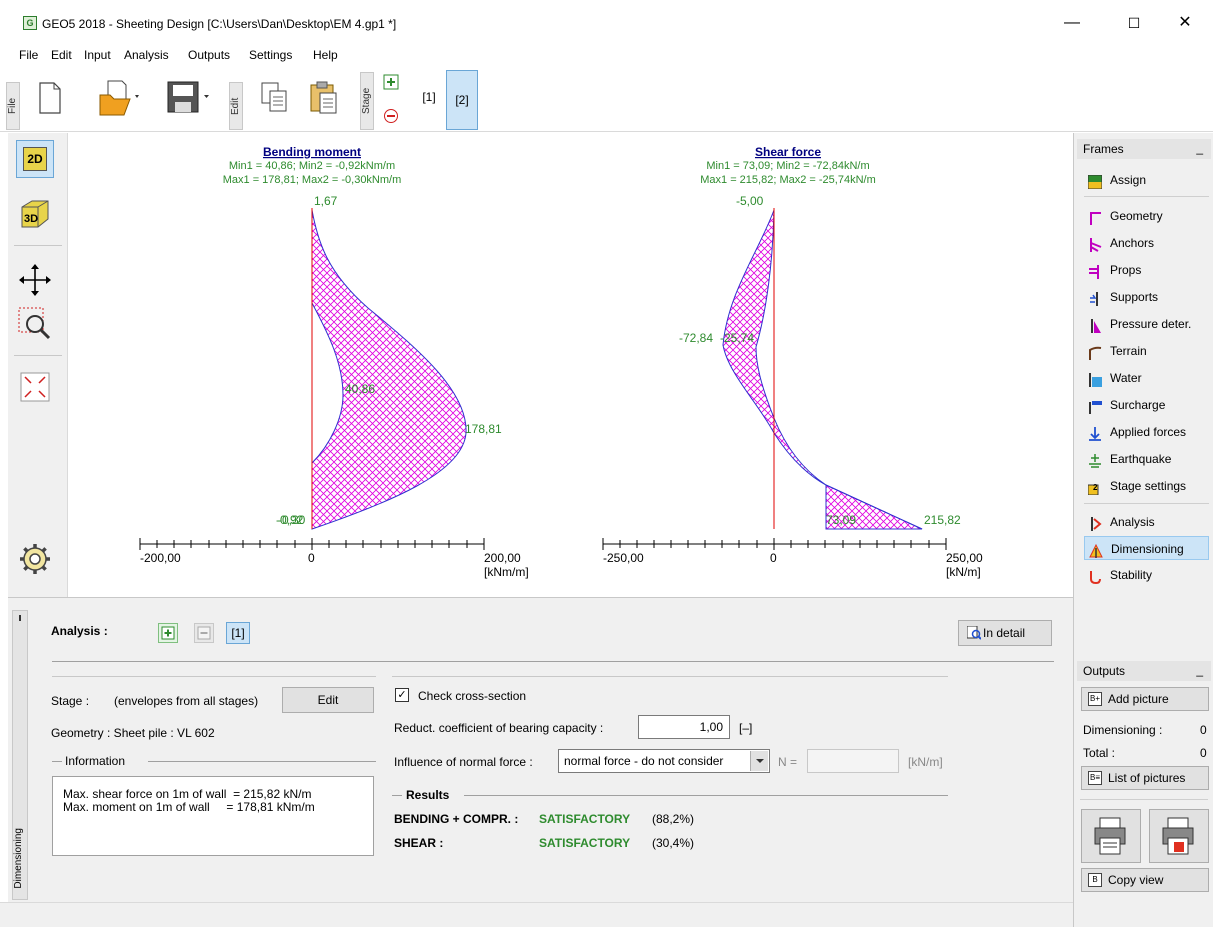 This screenshot has height=927, width=1213. Describe the element at coordinates (1134, 23) in the screenshot. I see `maximize-button: ☐` at that location.